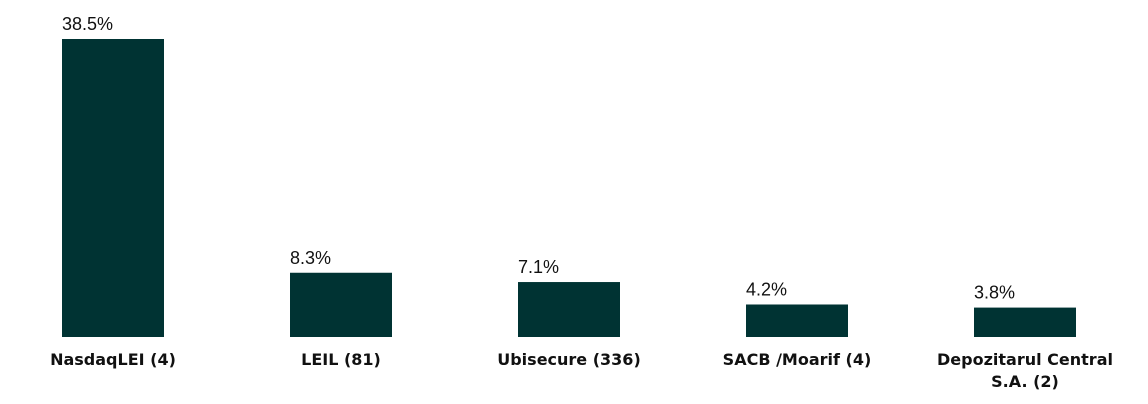 The width and height of the screenshot is (1148, 404). I want to click on x-tick-label: SACB /Moarif (4), so click(797, 359).